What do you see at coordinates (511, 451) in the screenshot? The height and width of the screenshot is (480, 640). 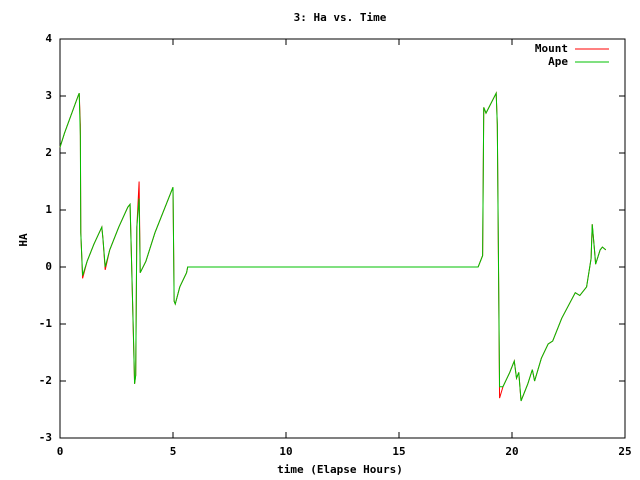 I see `x-tick-label: 20` at bounding box center [511, 451].